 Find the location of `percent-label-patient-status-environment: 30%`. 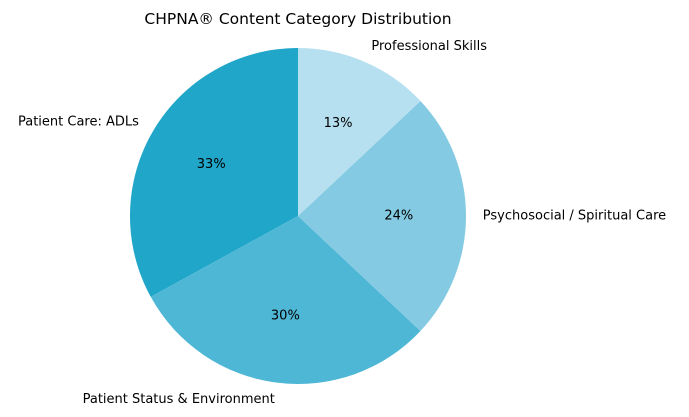

percent-label-patient-status-environment: 30% is located at coordinates (285, 316).